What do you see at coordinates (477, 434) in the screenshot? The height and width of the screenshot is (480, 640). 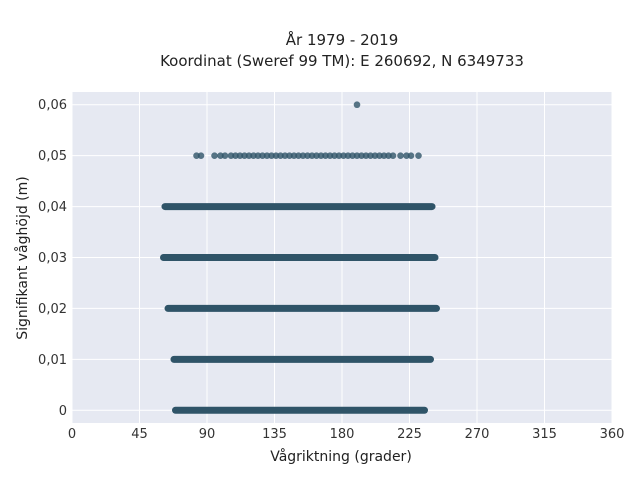 I see `x-tick-label: 270` at bounding box center [477, 434].